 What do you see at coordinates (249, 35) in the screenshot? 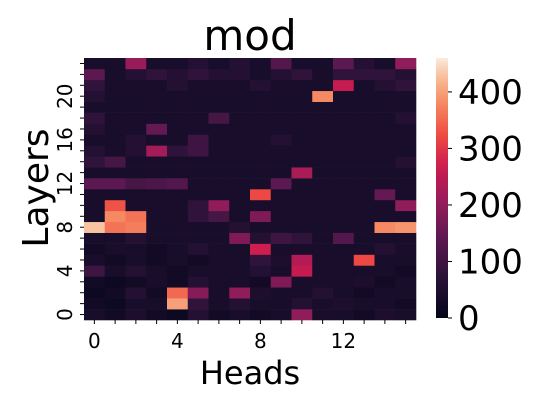
I see `chart-title: mod` at bounding box center [249, 35].